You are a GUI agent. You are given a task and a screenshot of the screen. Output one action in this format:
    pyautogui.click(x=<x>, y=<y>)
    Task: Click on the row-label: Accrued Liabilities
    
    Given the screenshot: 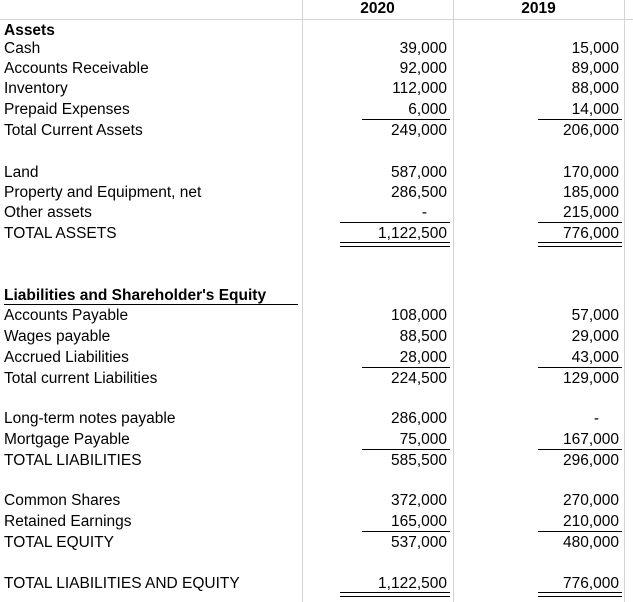 What is the action you would take?
    pyautogui.click(x=66, y=357)
    